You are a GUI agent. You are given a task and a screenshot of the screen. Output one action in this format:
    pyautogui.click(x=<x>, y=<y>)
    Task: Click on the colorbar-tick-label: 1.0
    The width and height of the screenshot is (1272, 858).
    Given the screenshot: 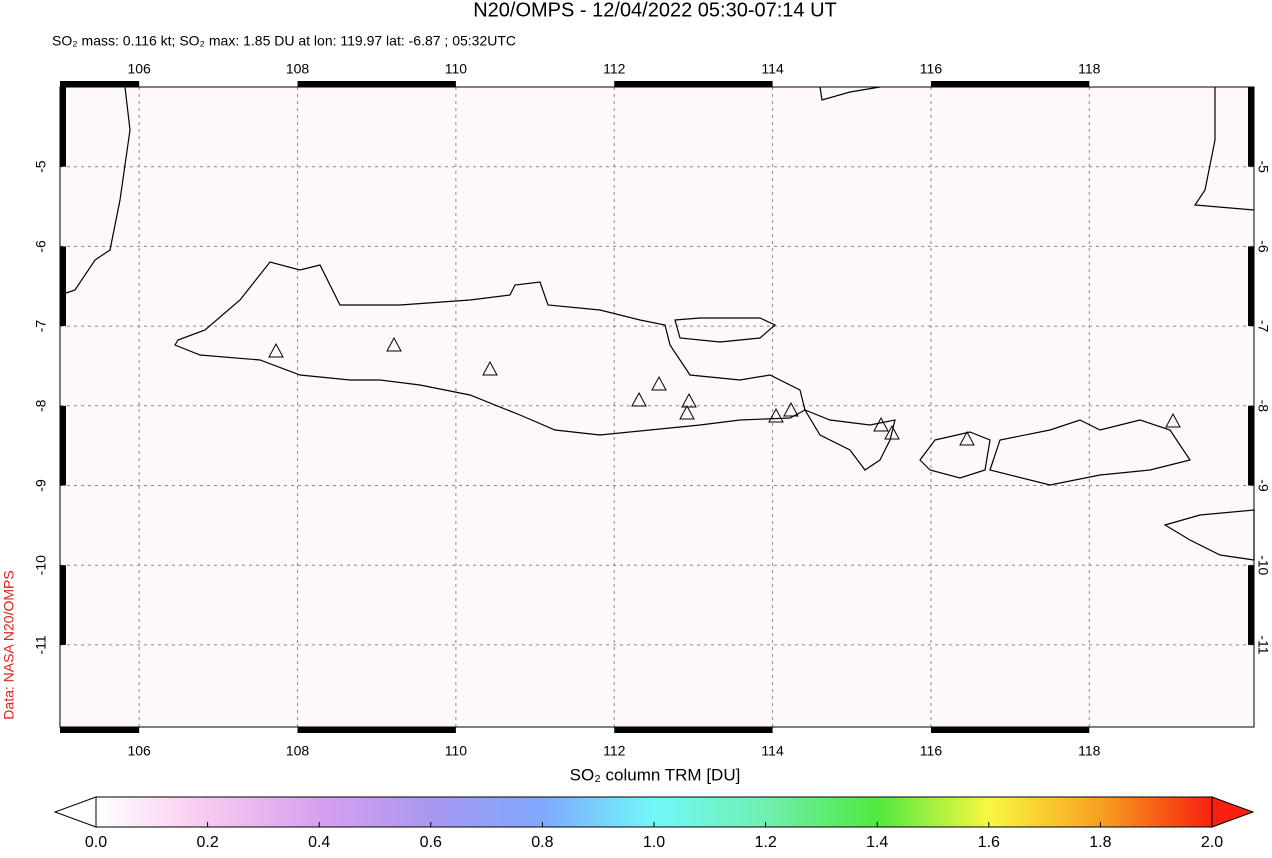 What is the action you would take?
    pyautogui.click(x=654, y=842)
    